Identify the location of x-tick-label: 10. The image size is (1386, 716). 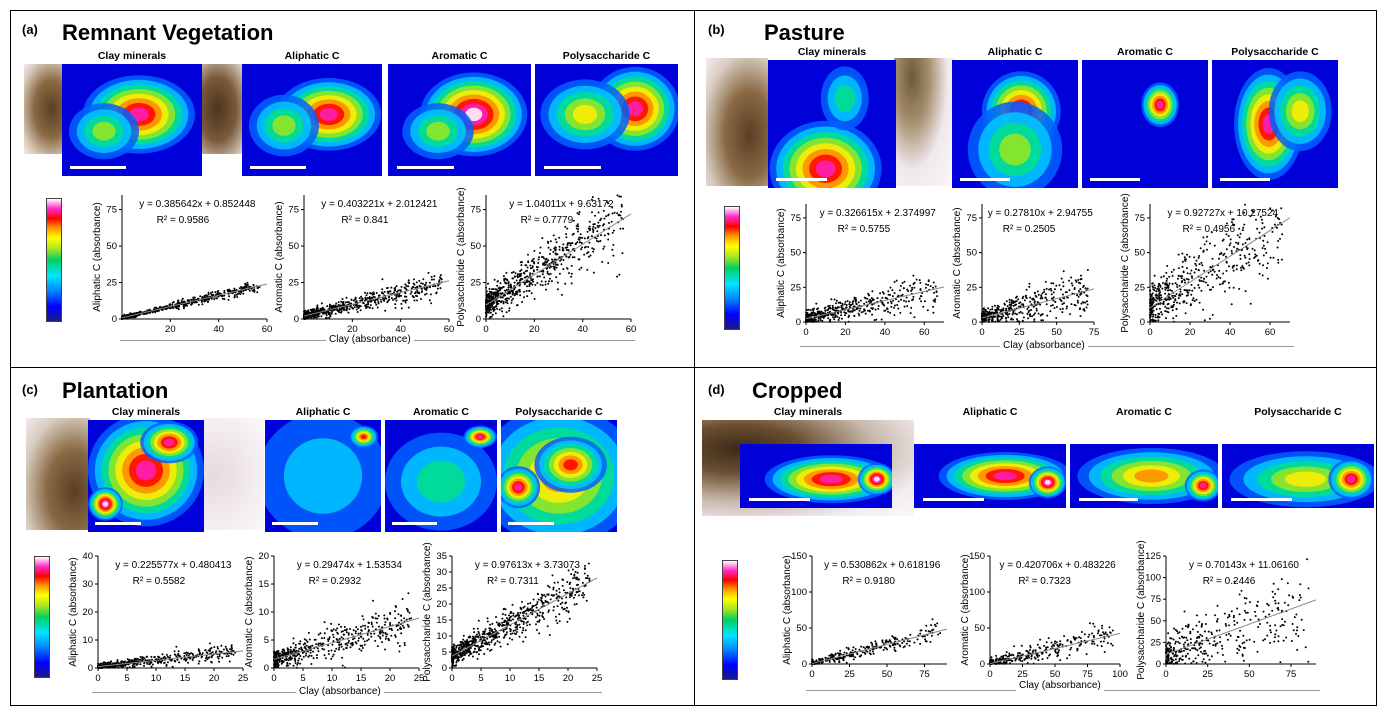
(332, 678).